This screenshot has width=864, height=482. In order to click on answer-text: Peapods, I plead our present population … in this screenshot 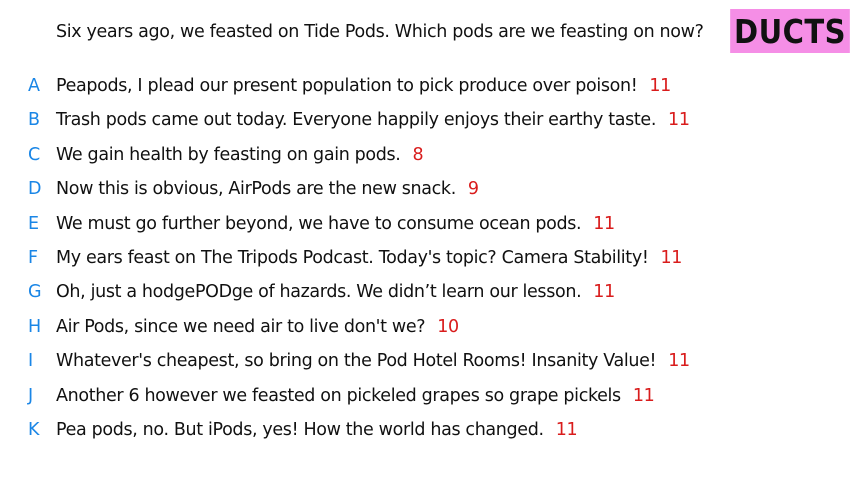, I will do `click(347, 86)`.